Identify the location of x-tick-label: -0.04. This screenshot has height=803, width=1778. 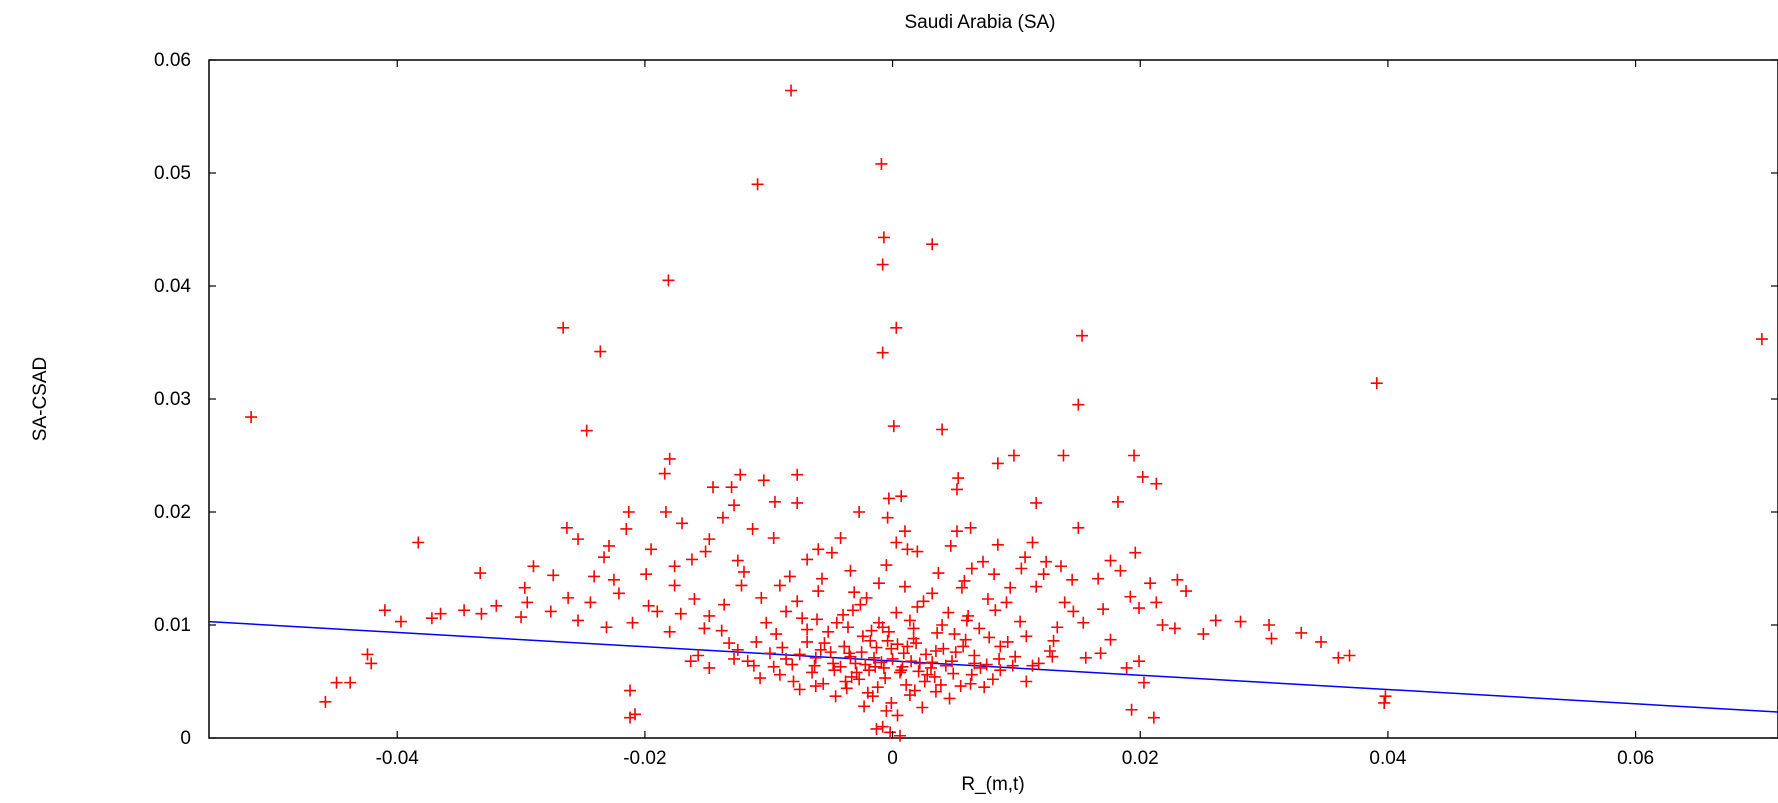
(398, 758).